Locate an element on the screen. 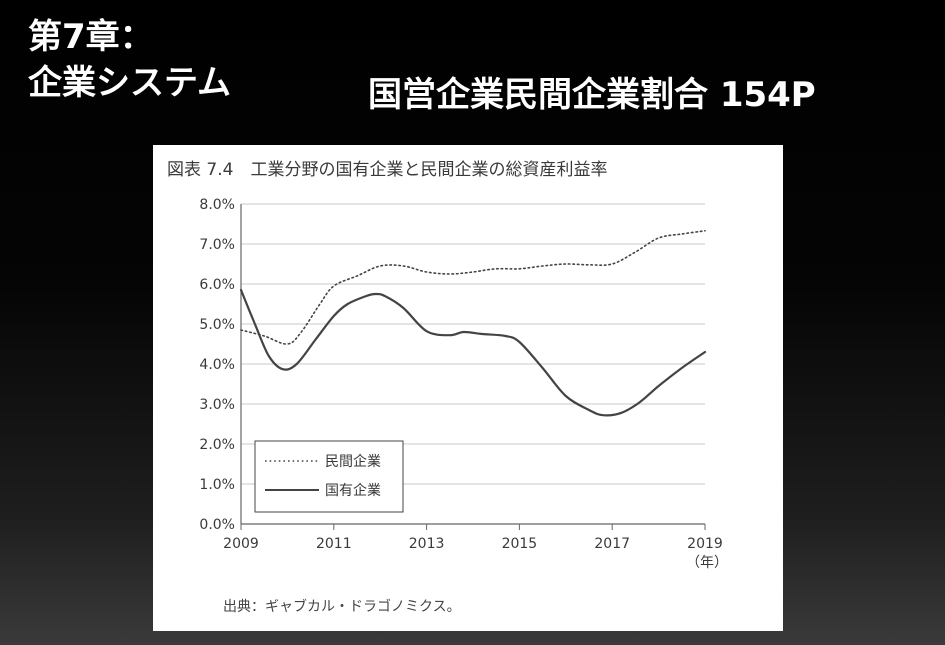 The width and height of the screenshot is (945, 645). y-tick-label: 3.0% is located at coordinates (217, 405).